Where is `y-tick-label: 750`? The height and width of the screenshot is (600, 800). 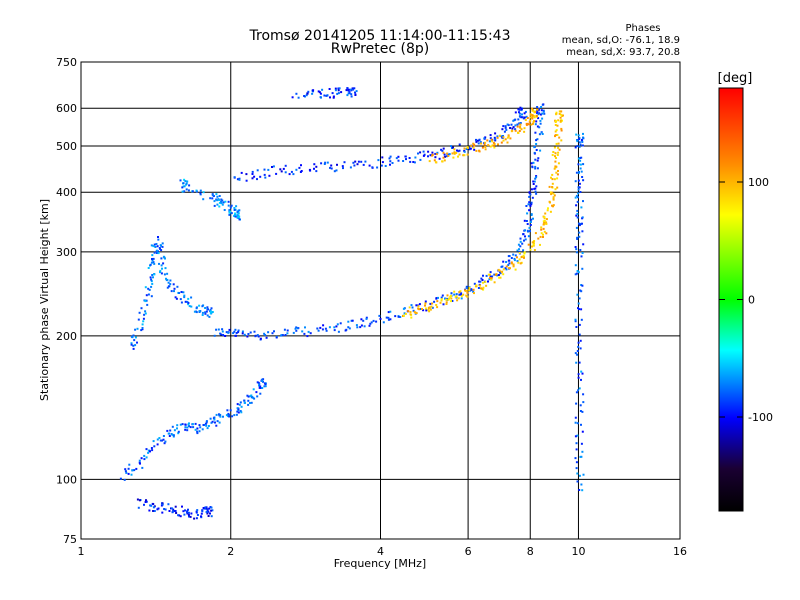
y-tick-label: 750 is located at coordinates (66, 62).